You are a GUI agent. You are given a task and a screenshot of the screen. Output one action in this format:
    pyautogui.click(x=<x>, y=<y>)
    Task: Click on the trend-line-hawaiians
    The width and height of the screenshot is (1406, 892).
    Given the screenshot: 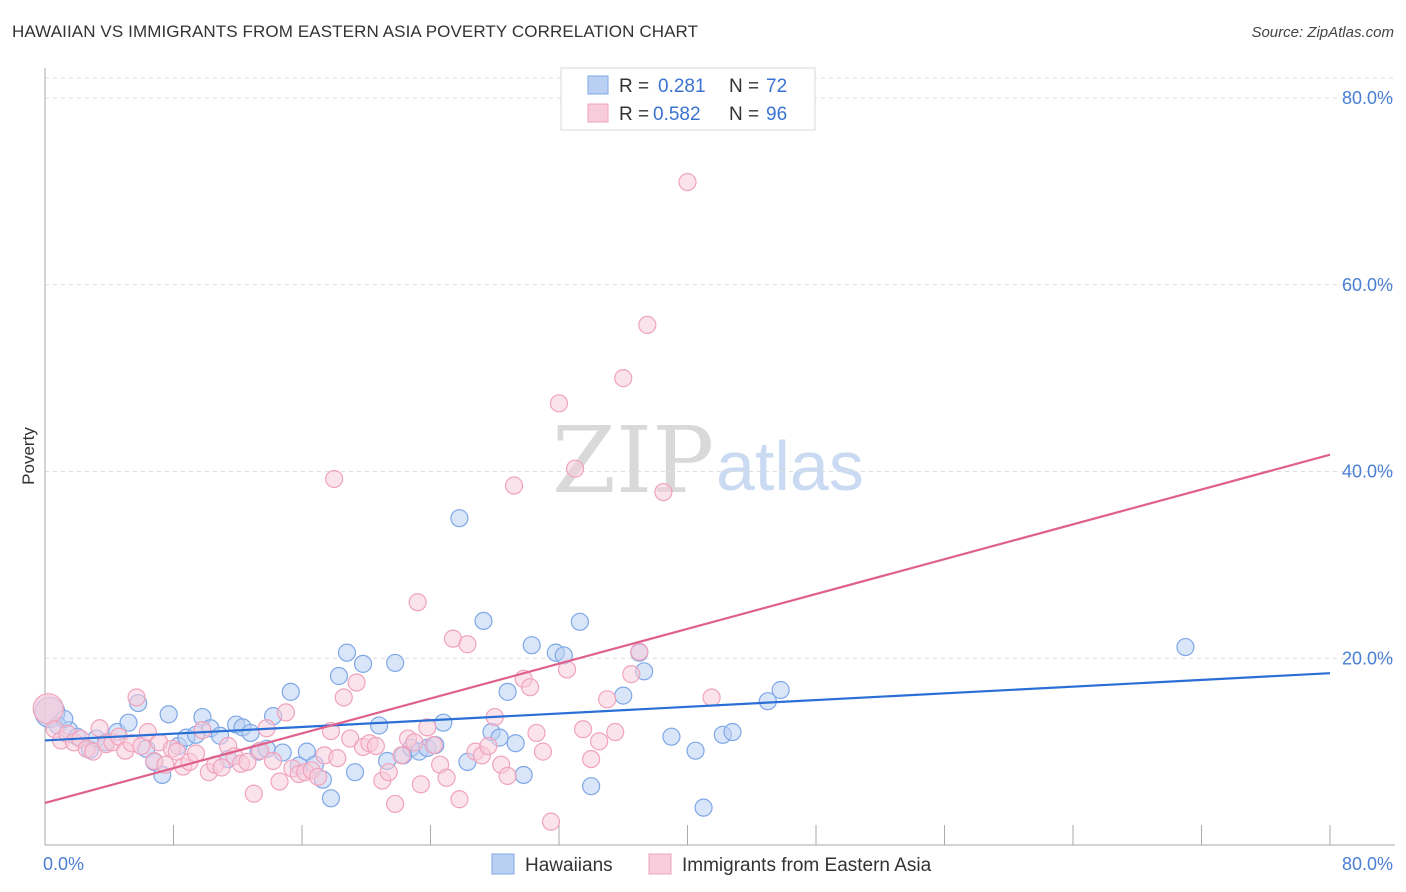 What is the action you would take?
    pyautogui.click(x=687, y=707)
    